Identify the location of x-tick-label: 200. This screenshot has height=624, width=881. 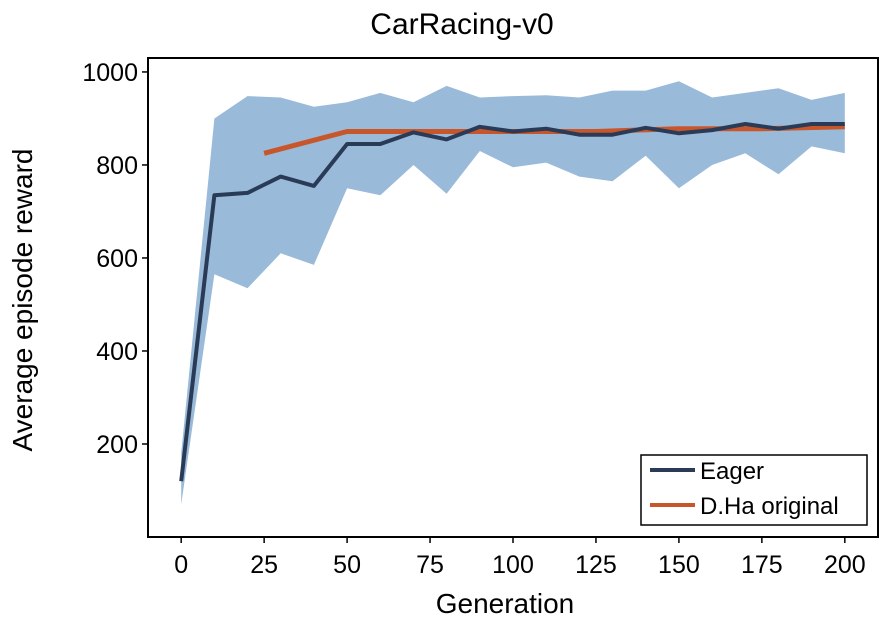
(845, 565).